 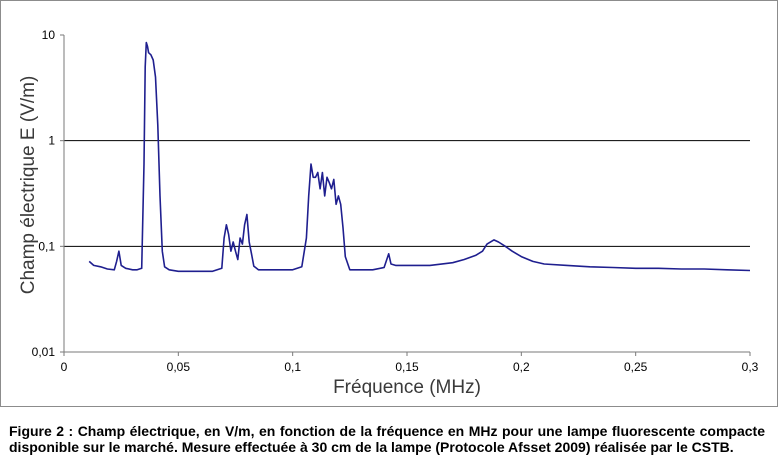 I want to click on x-tick-label: 0,05, so click(x=179, y=367).